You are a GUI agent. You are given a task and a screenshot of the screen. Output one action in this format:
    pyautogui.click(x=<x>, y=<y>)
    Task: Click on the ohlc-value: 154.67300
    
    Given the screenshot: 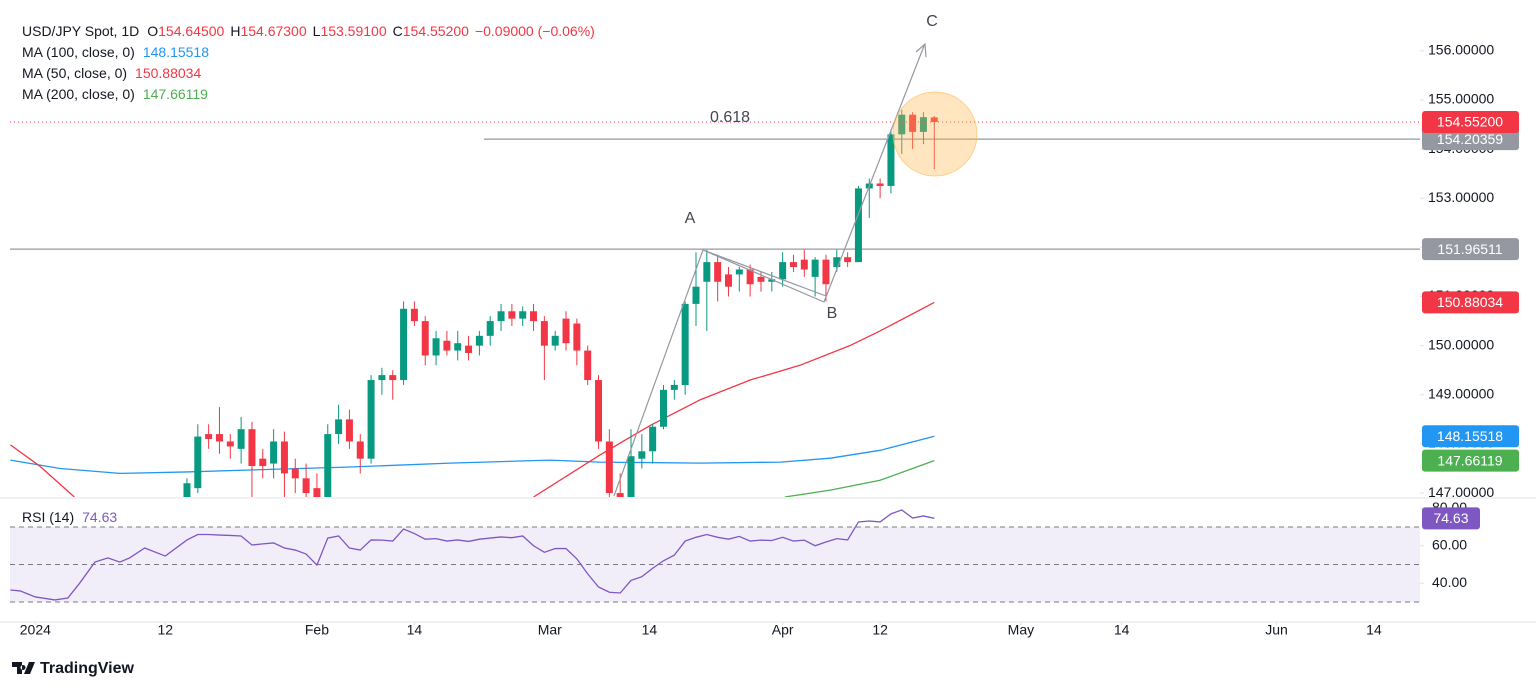 What is the action you would take?
    pyautogui.click(x=273, y=31)
    